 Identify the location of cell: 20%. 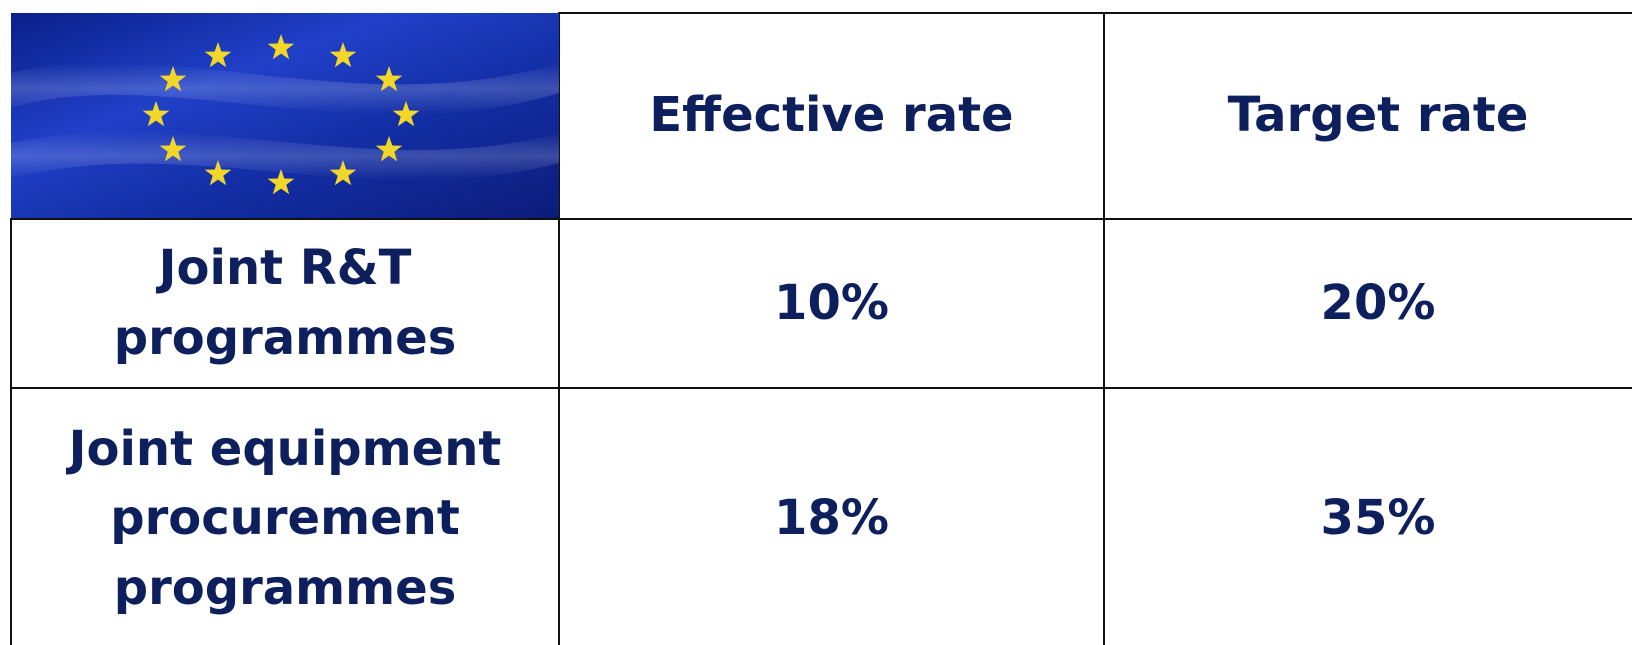
(1367, 303).